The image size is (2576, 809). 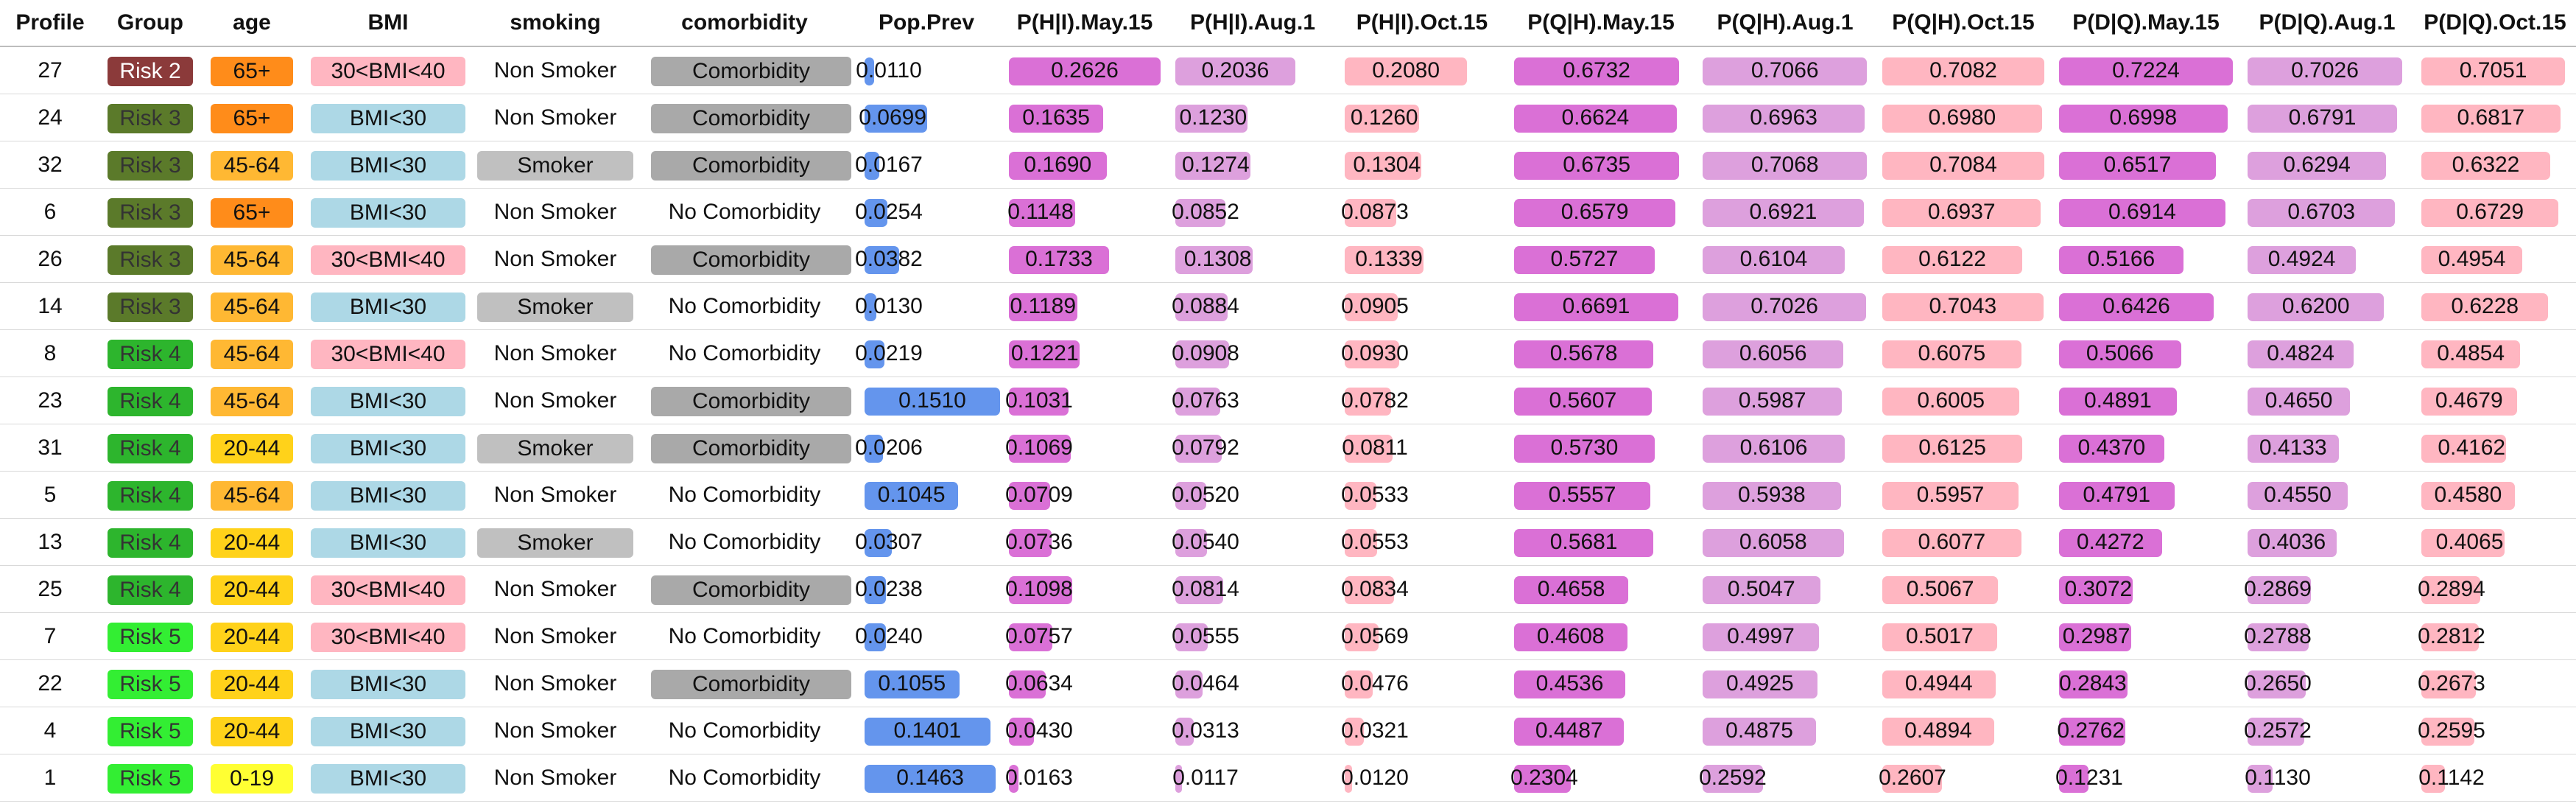 What do you see at coordinates (50, 400) in the screenshot?
I see `profile-cell: 23` at bounding box center [50, 400].